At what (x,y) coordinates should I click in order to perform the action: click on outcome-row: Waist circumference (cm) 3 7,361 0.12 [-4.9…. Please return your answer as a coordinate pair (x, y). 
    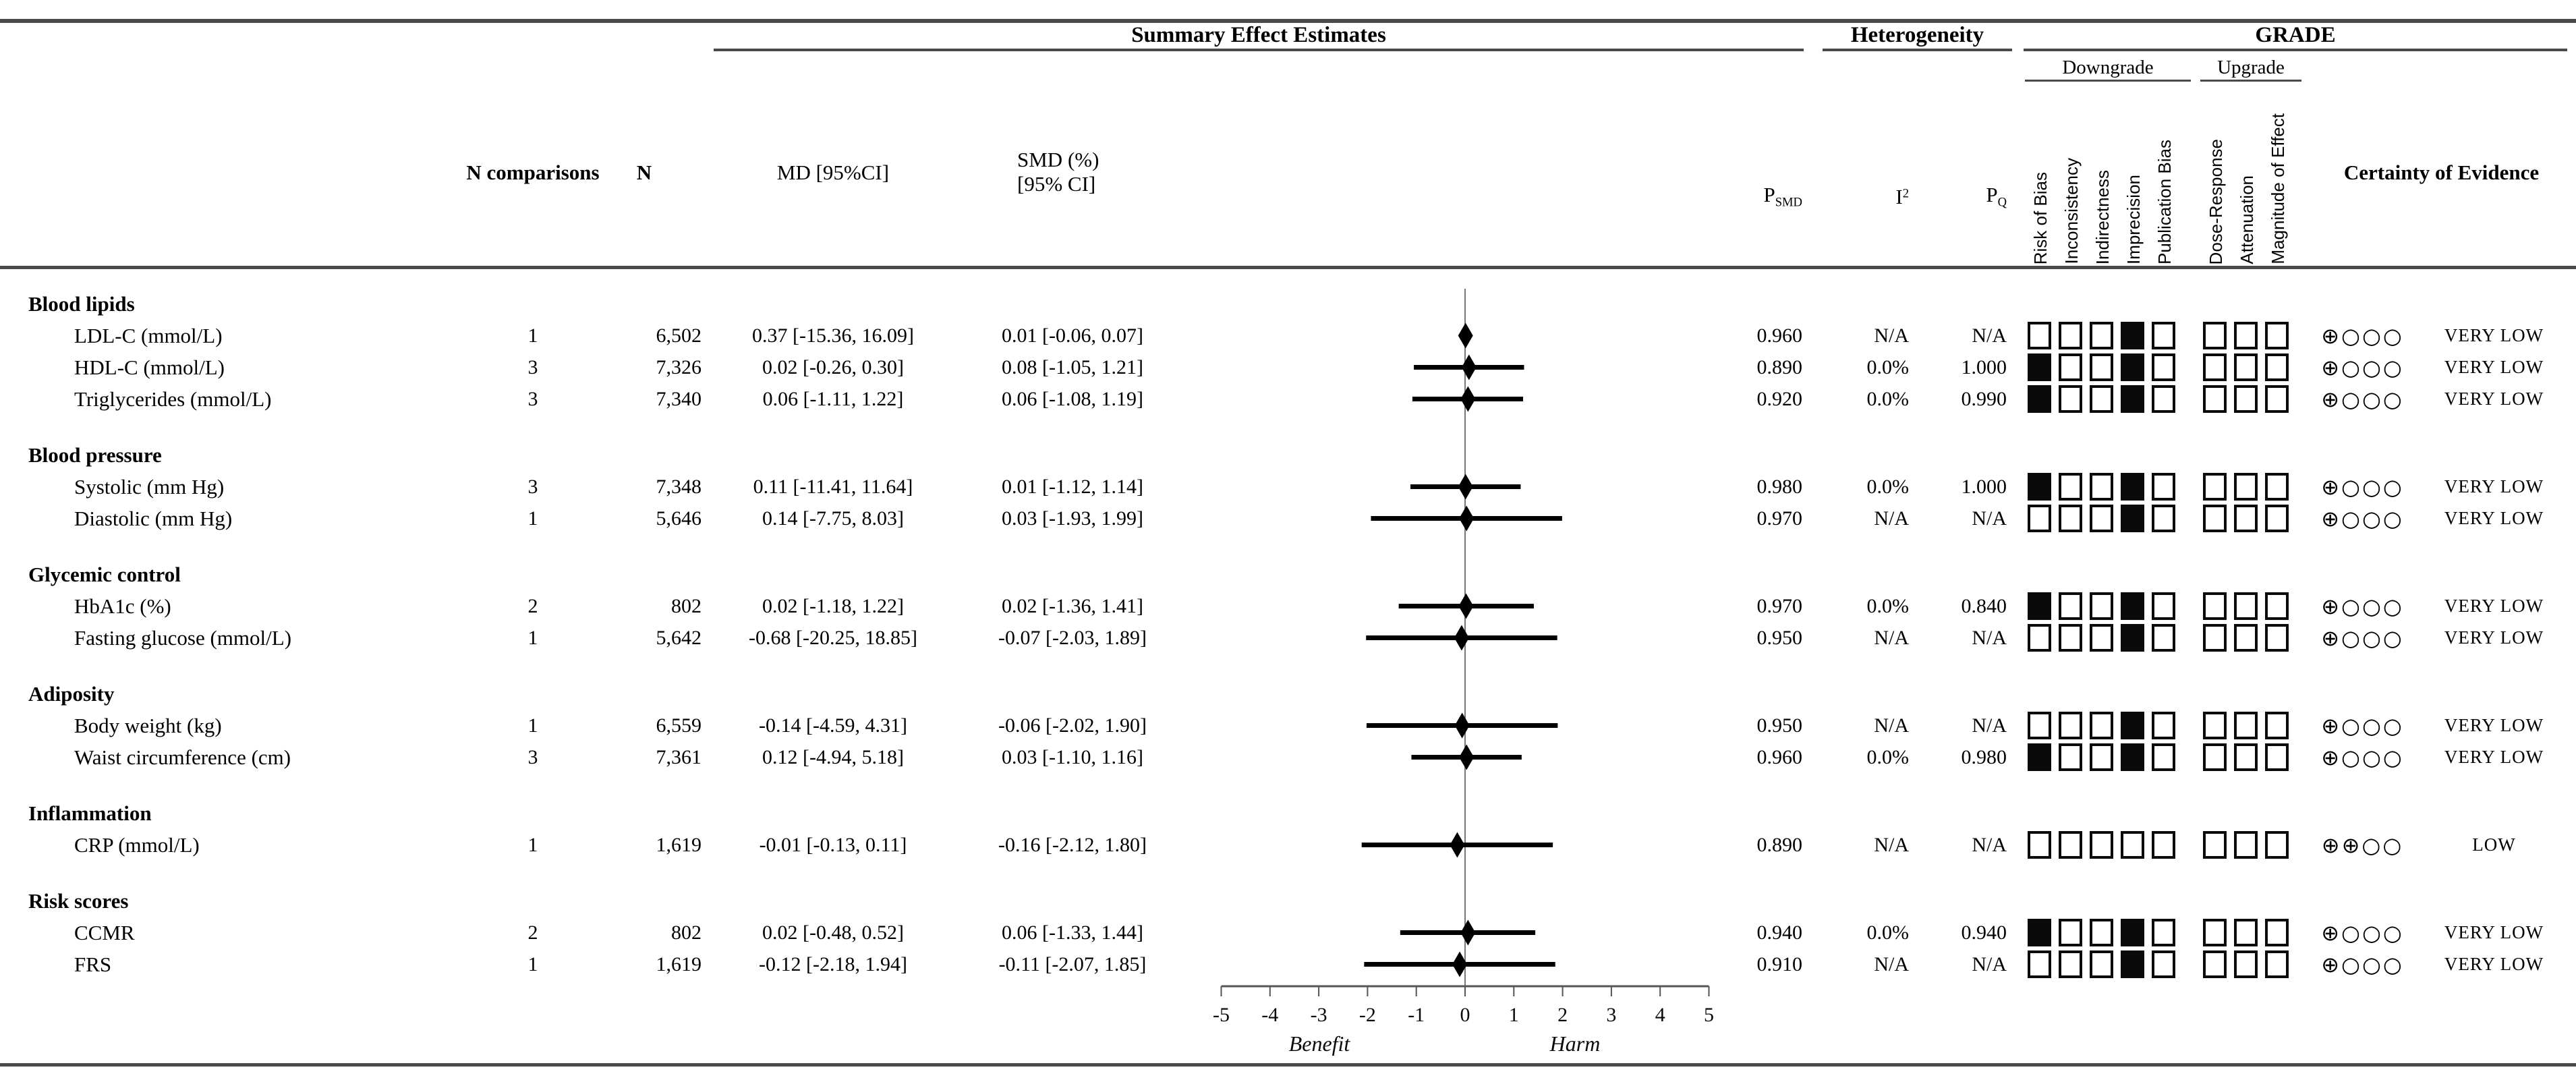
    Looking at the image, I should click on (1288, 757).